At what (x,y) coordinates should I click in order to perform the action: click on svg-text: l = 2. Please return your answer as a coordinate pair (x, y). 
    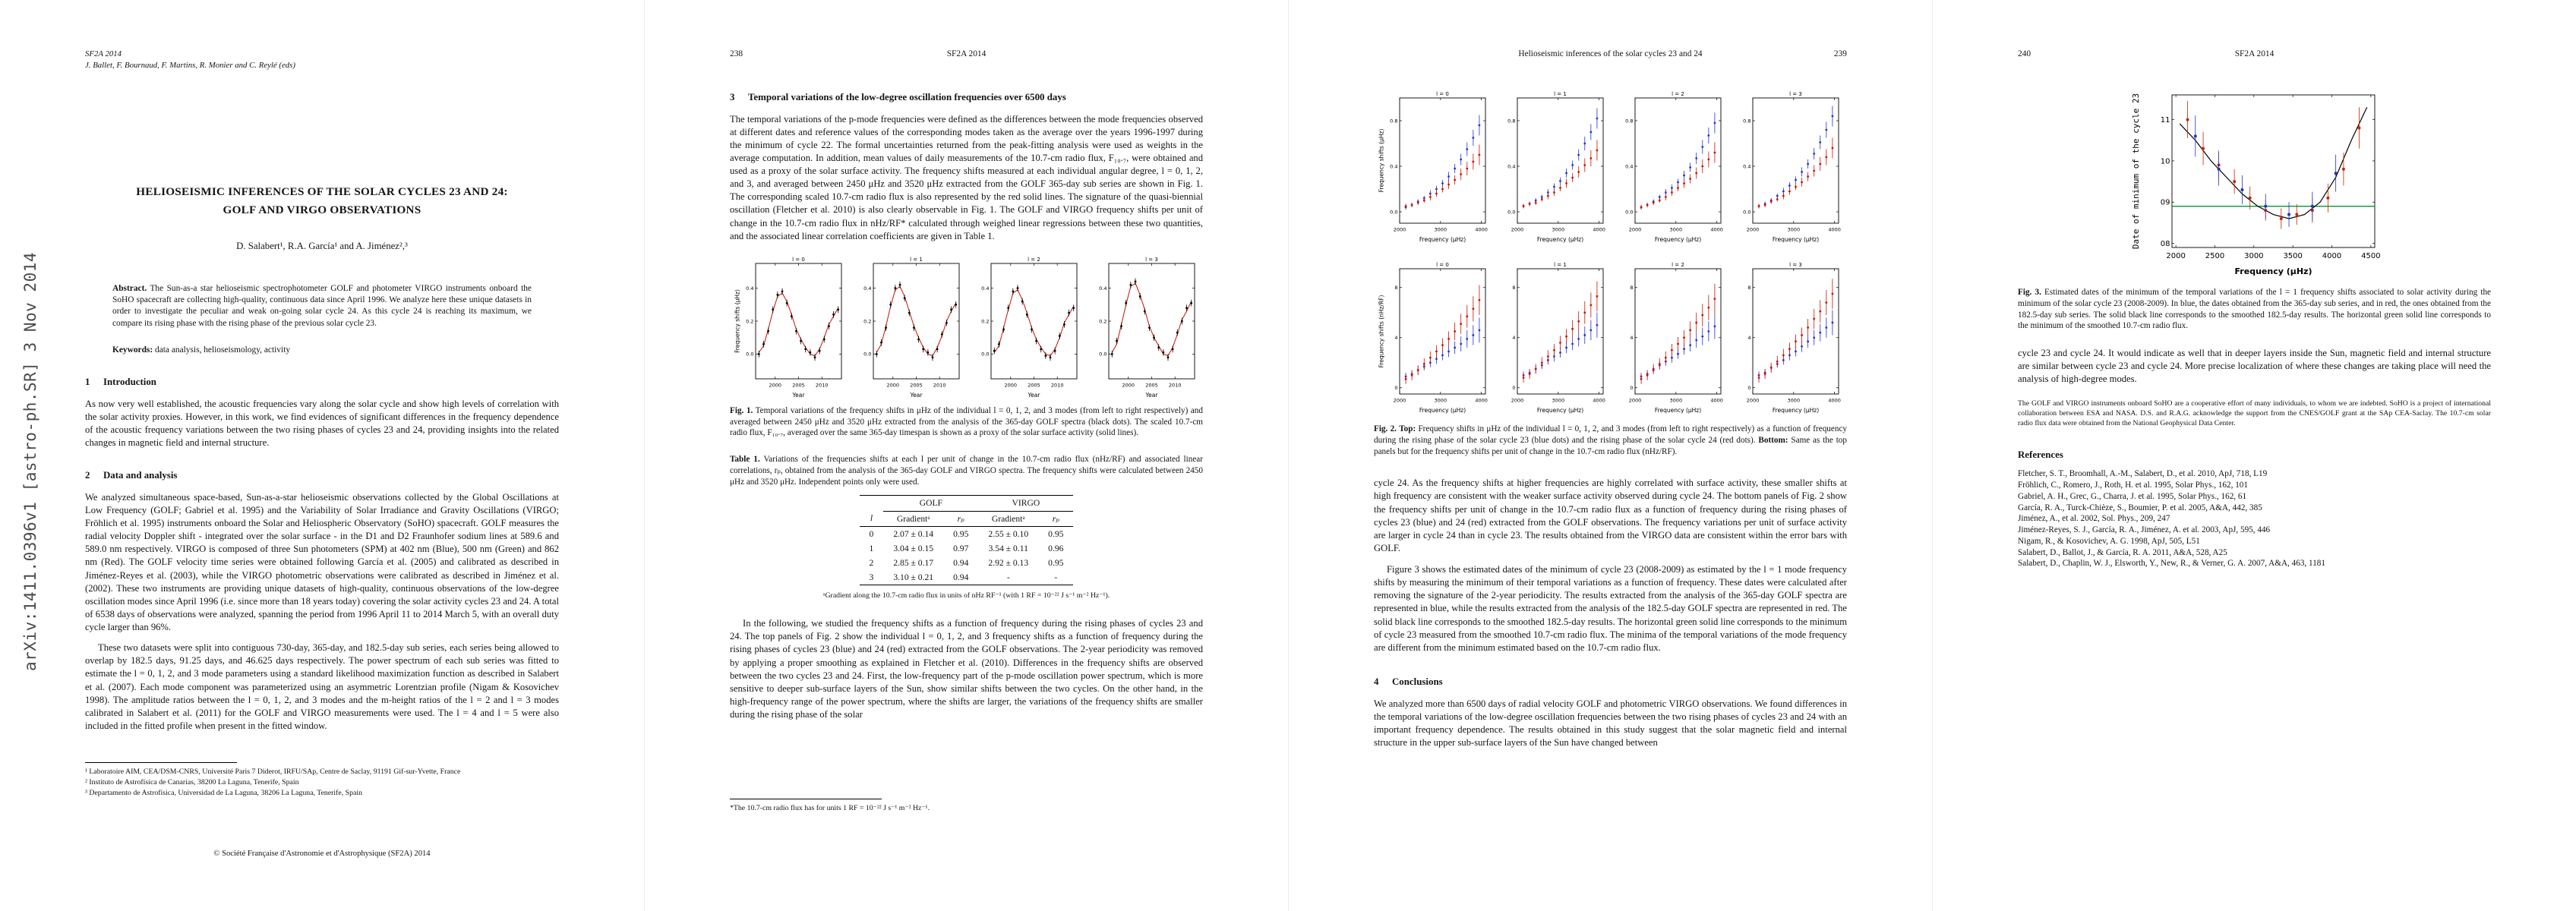
    Looking at the image, I should click on (1678, 265).